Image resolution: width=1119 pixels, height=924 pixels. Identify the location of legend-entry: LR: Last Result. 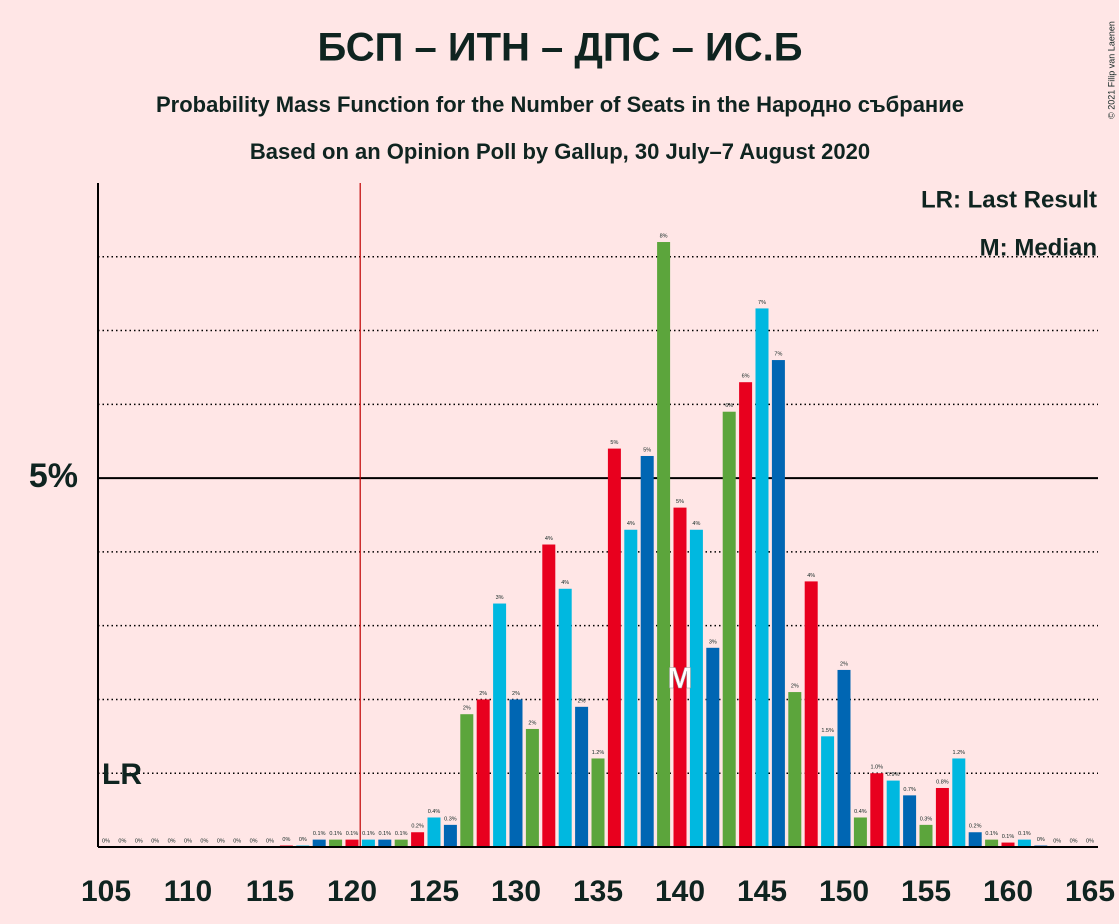
(1009, 199).